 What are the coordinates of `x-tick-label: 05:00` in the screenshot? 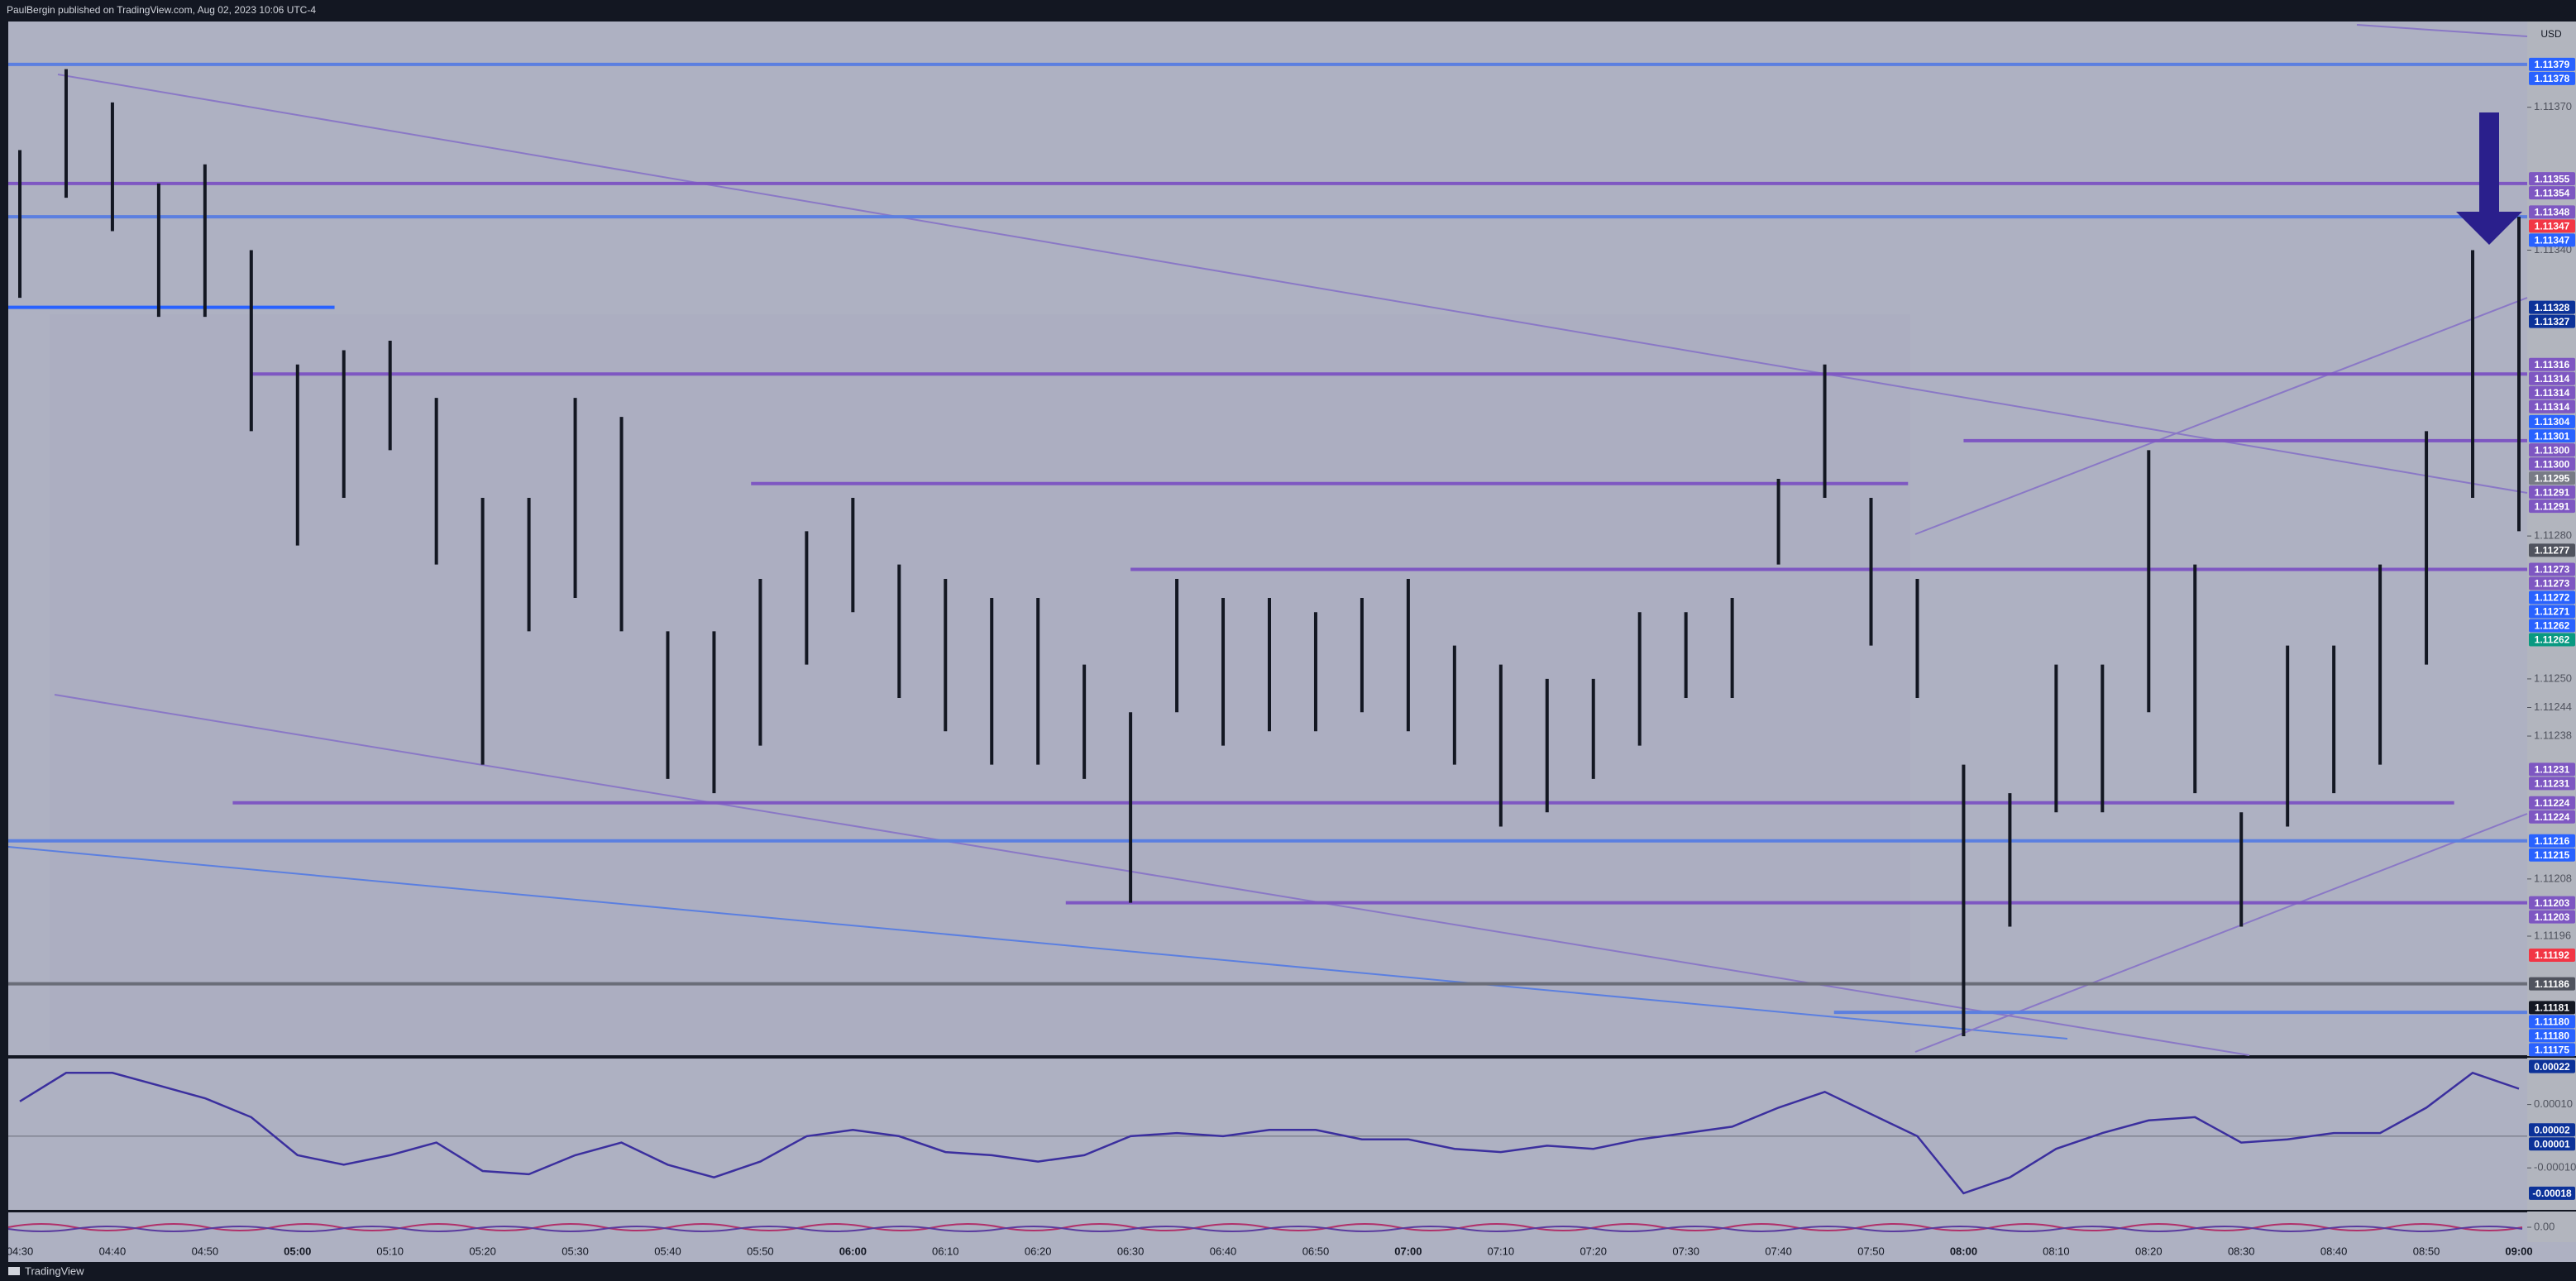 It's located at (297, 1251).